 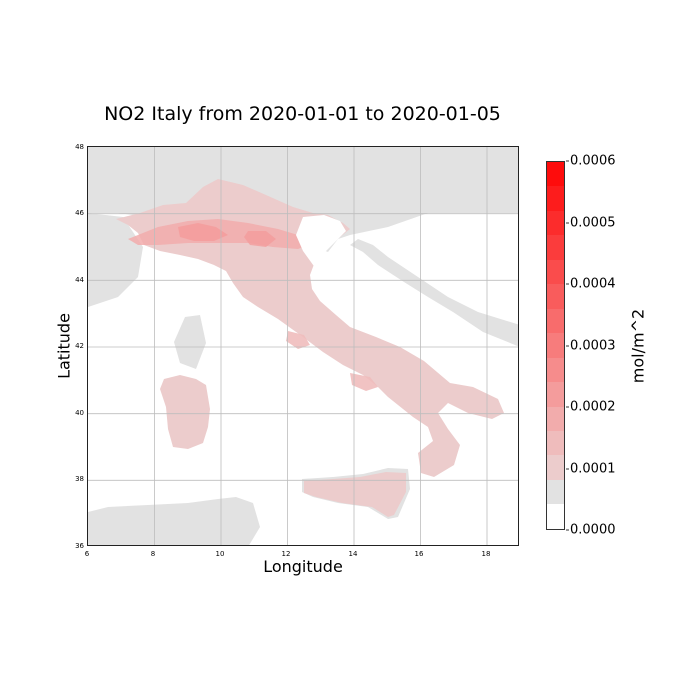 What do you see at coordinates (79, 413) in the screenshot?
I see `y-tick-label: 40` at bounding box center [79, 413].